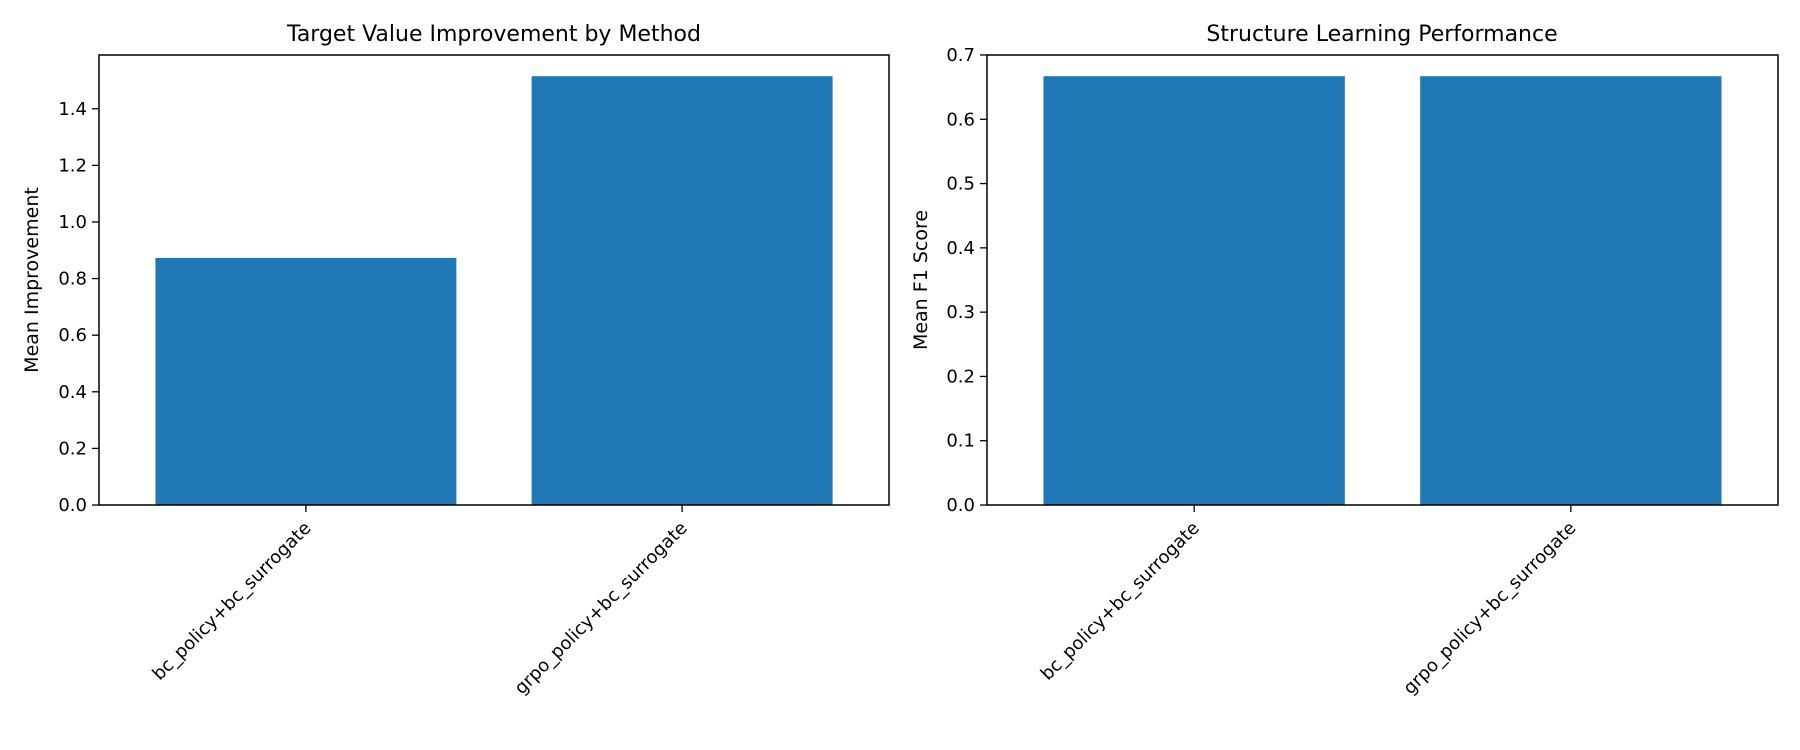 The width and height of the screenshot is (1800, 750). What do you see at coordinates (32, 280) in the screenshot?
I see `y-axis-label: Mean Improvement` at bounding box center [32, 280].